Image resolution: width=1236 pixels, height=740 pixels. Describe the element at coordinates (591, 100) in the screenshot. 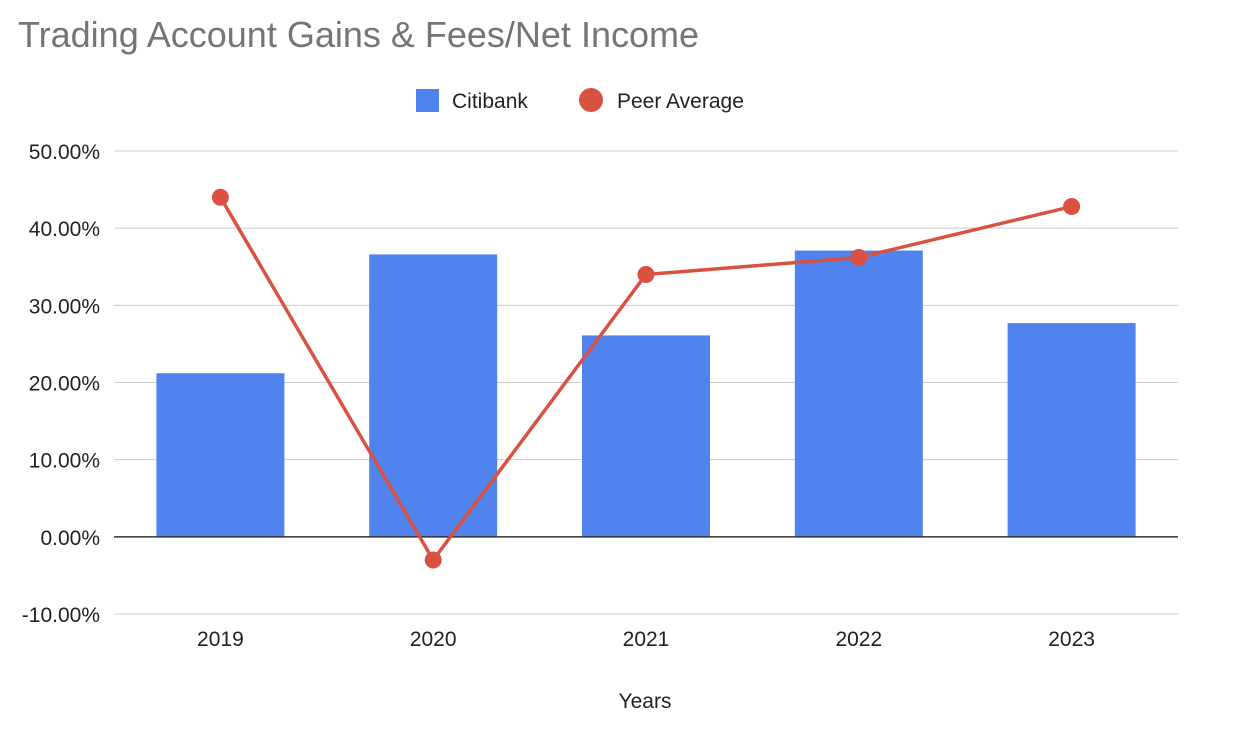

I see `legend-peer-average-swatch` at that location.